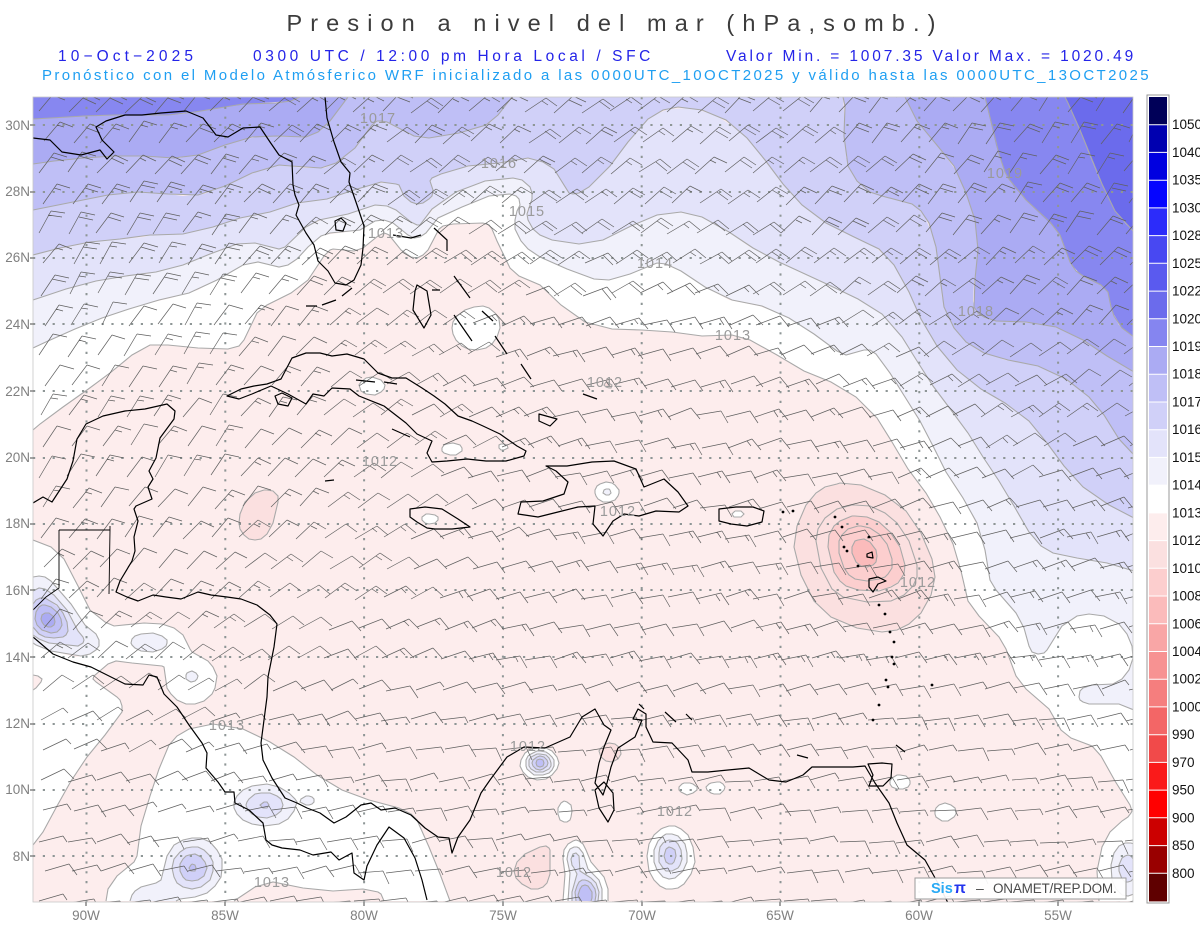 The width and height of the screenshot is (1200, 927). What do you see at coordinates (1055, 888) in the screenshot?
I see `svg-text: ONAMET/REP.DOM.` at bounding box center [1055, 888].